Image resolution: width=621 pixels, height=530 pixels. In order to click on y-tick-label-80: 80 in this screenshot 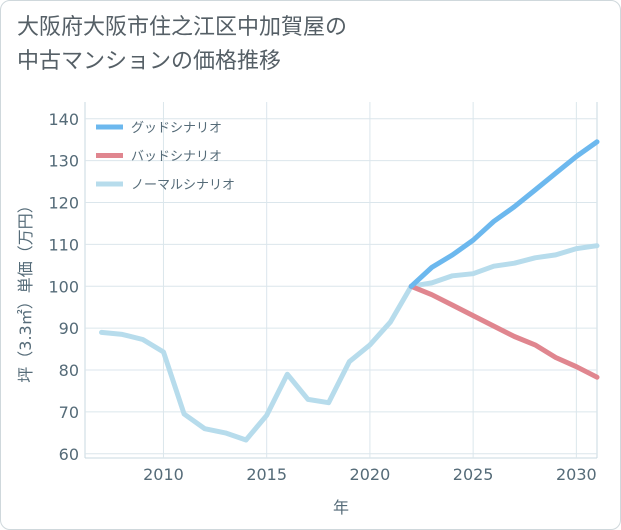, I will do `click(69, 370)`.